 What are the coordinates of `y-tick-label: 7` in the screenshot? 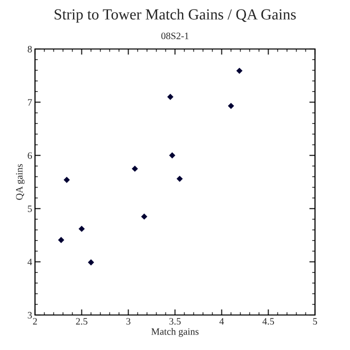 It's located at (30, 102).